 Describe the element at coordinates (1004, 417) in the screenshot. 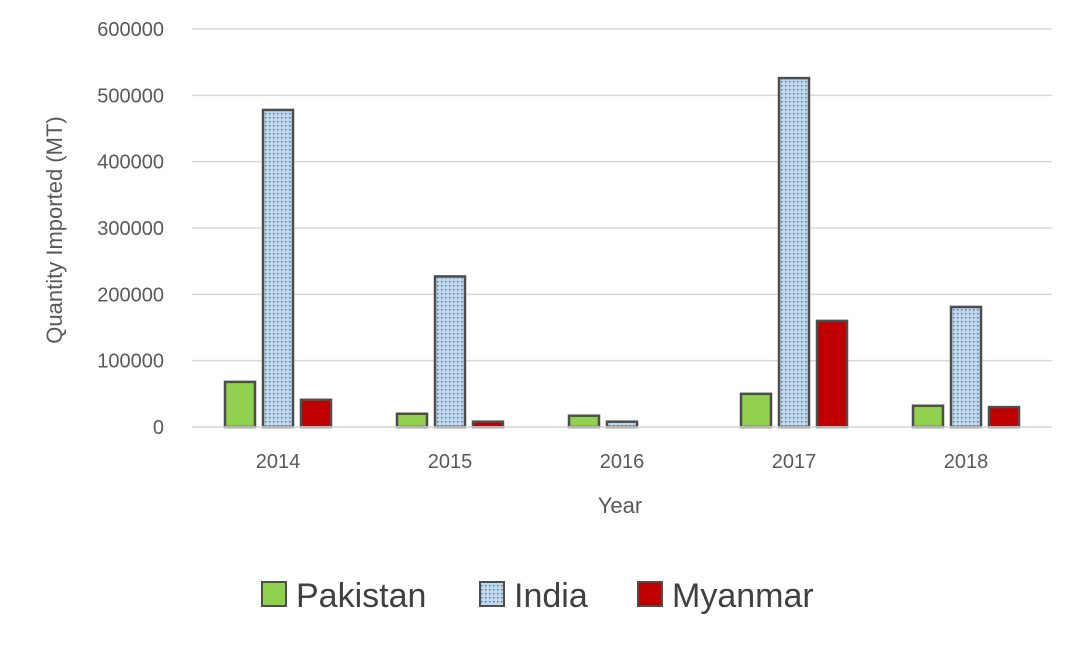

I see `bar-myanmar-2018` at that location.